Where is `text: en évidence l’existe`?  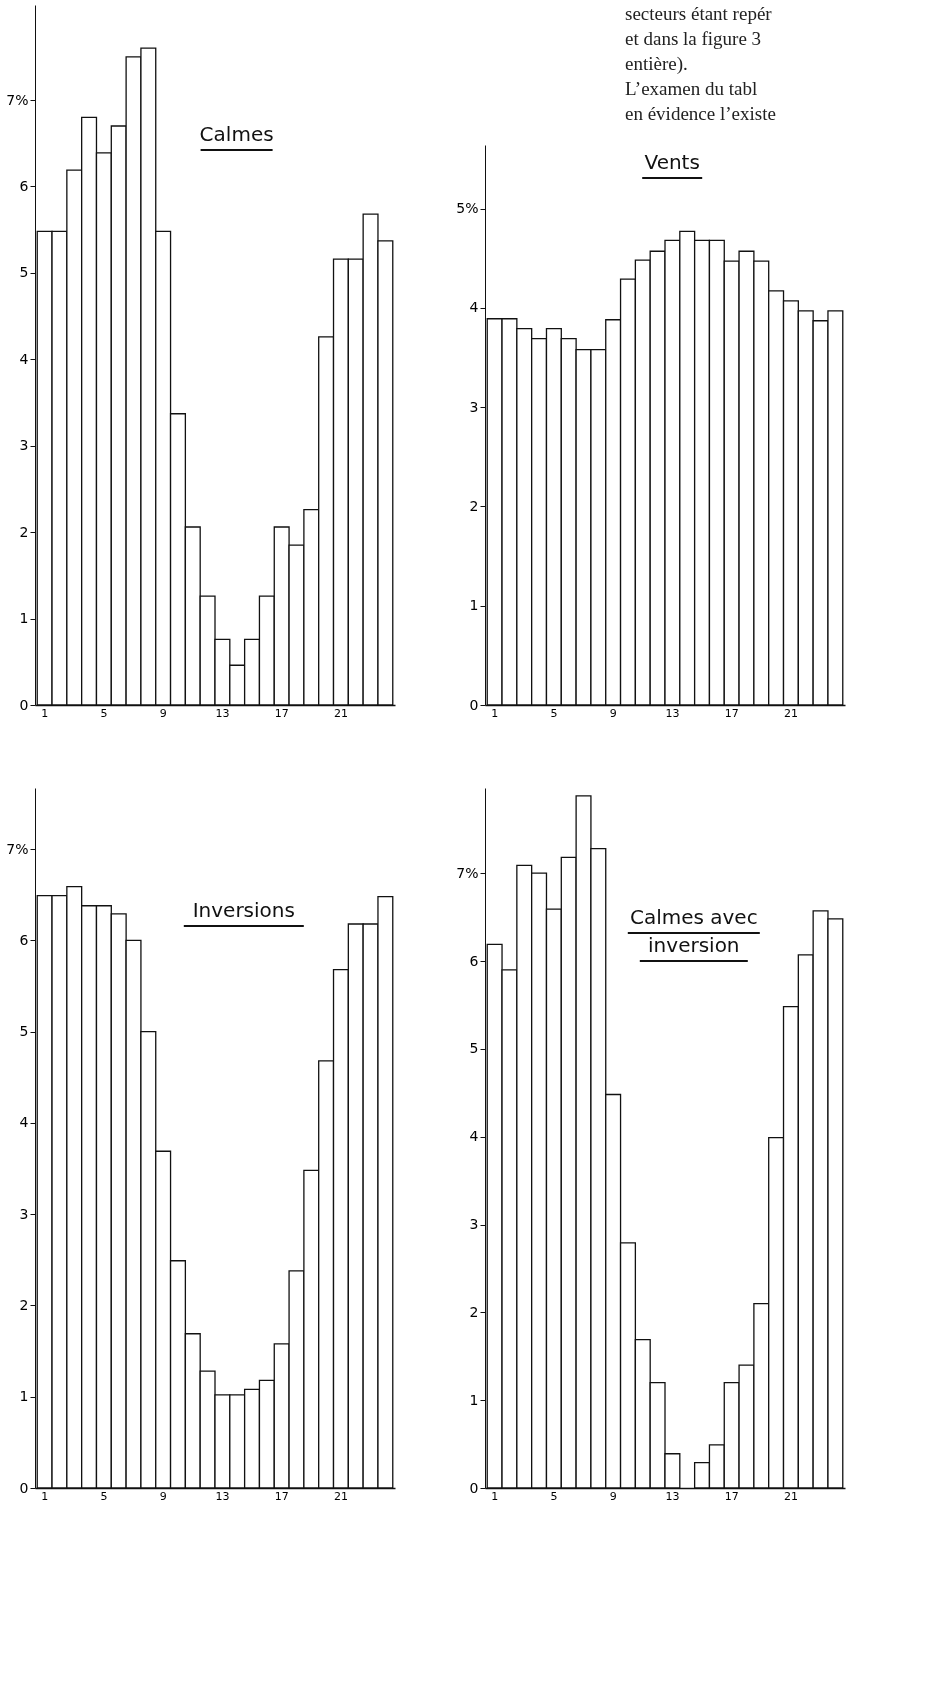 text: en évidence l’existe is located at coordinates (700, 113).